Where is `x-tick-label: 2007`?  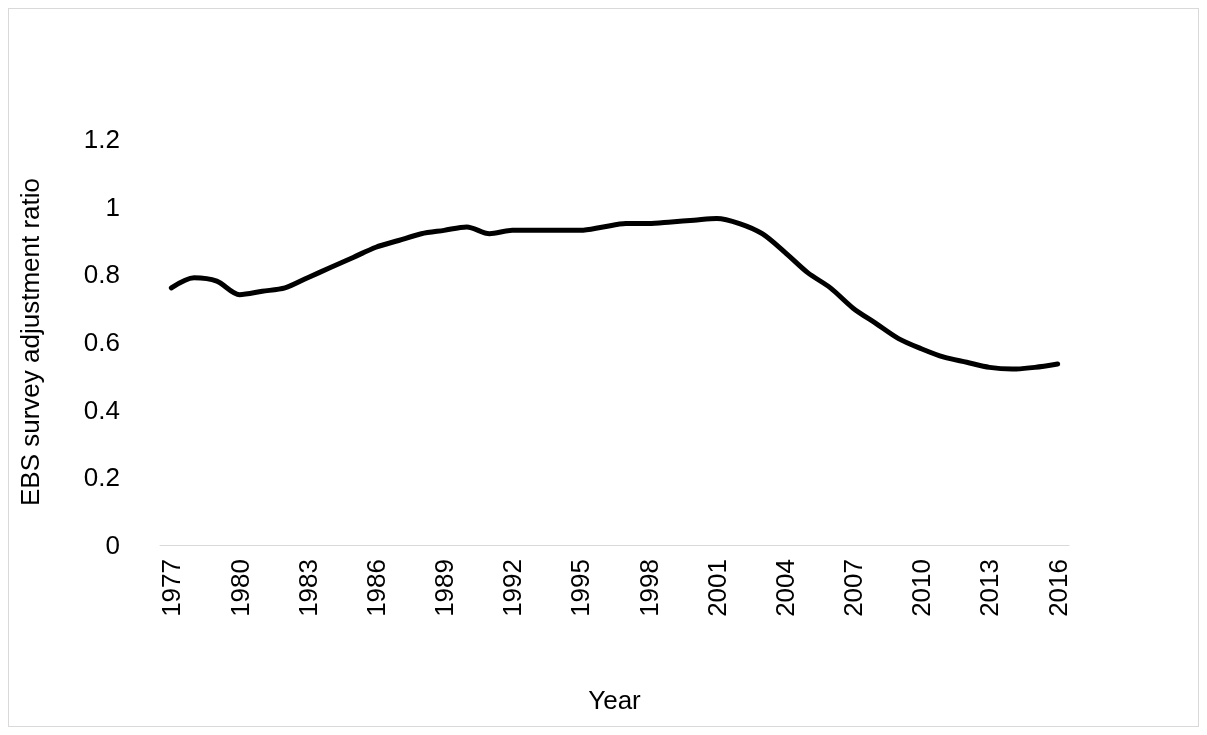 x-tick-label: 2007 is located at coordinates (853, 588).